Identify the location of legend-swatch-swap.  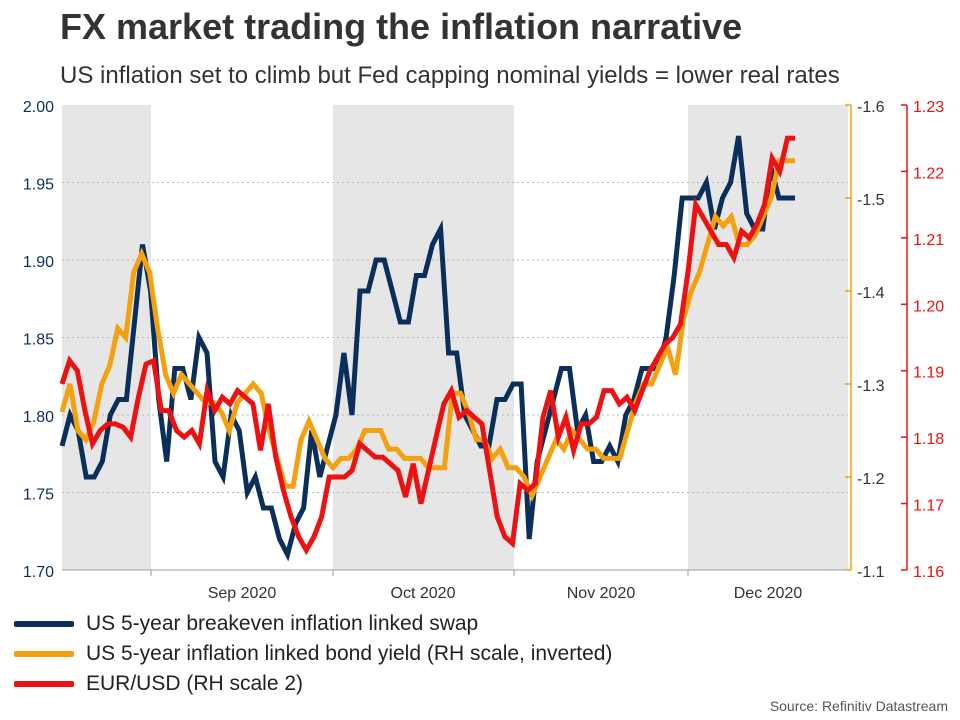
(44, 624).